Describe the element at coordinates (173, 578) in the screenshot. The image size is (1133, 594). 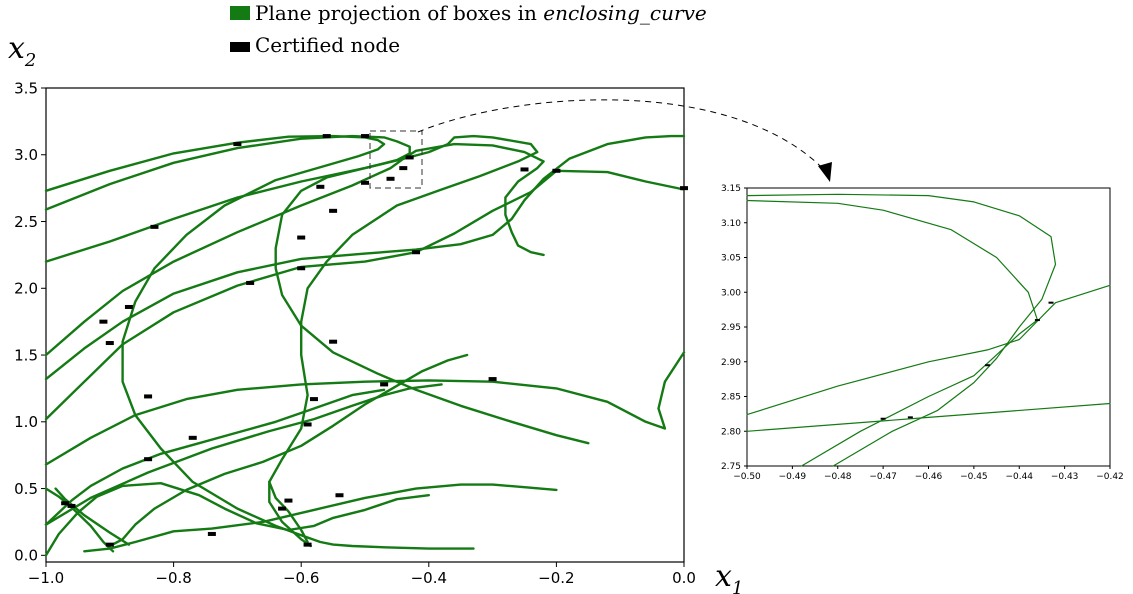
I see `x-tick-label: −0.8` at that location.